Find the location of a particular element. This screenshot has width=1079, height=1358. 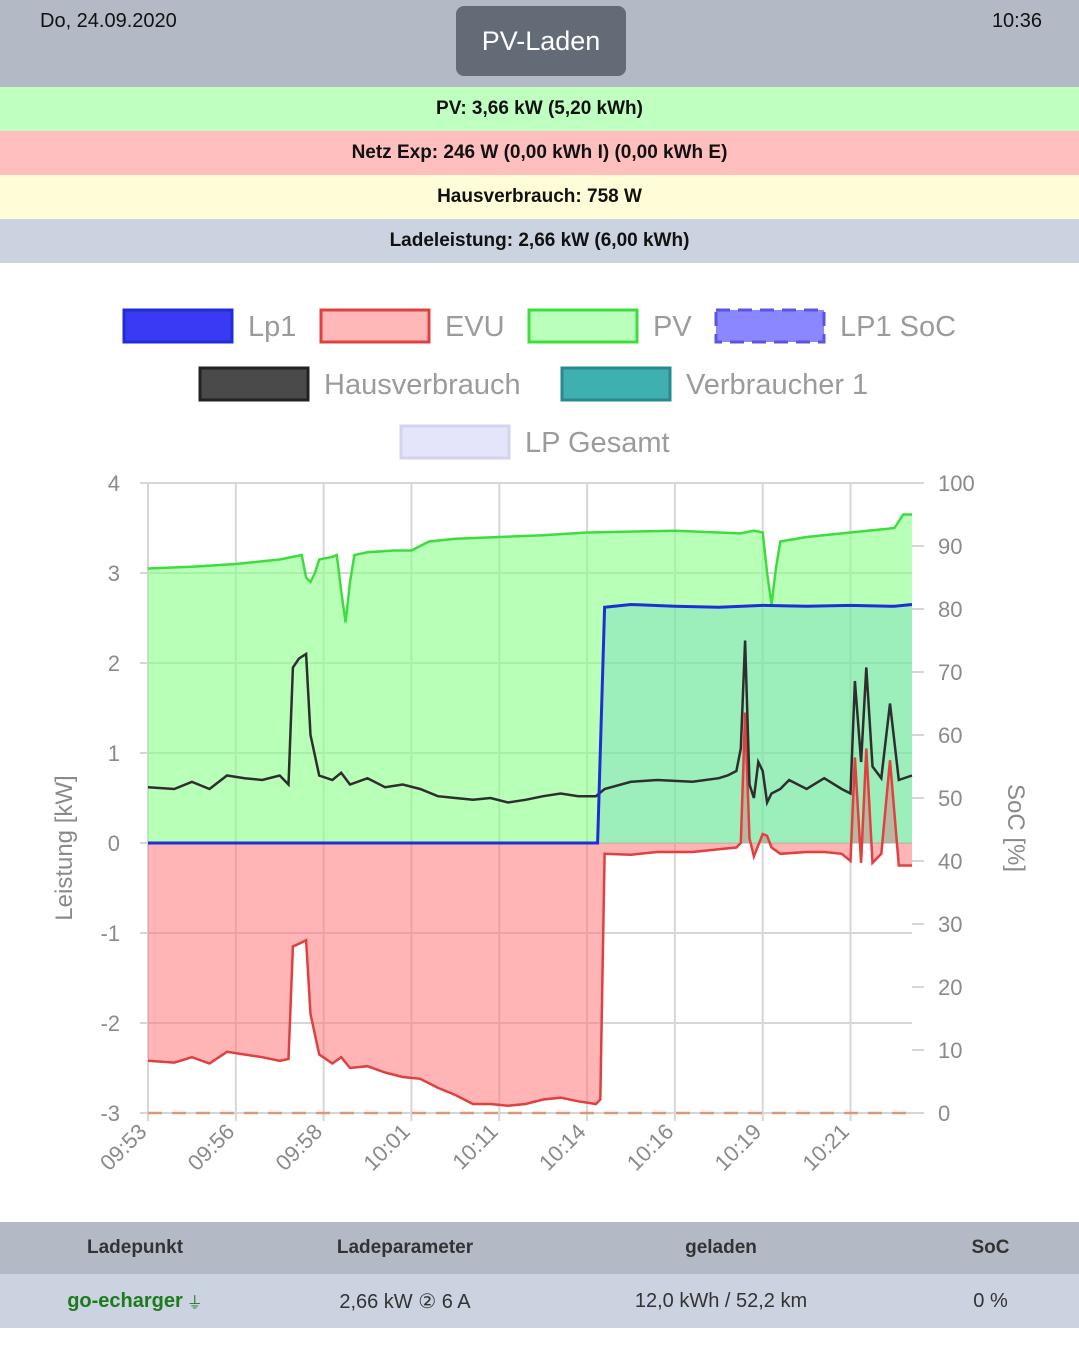

pv-info-row: PV: 3,66 kW (5,20 kWh) is located at coordinates (539, 109).